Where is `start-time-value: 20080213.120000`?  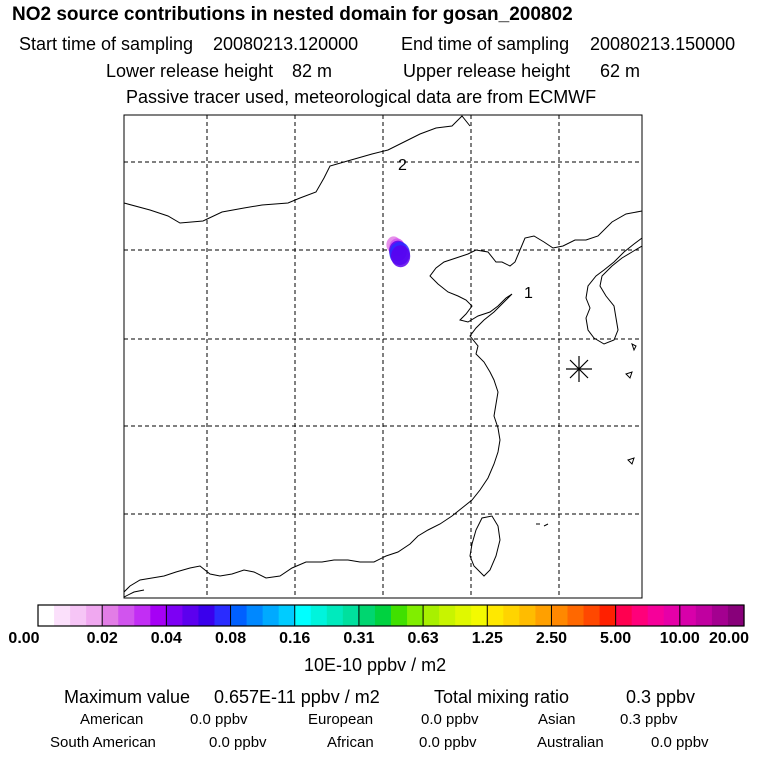 start-time-value: 20080213.120000 is located at coordinates (286, 44).